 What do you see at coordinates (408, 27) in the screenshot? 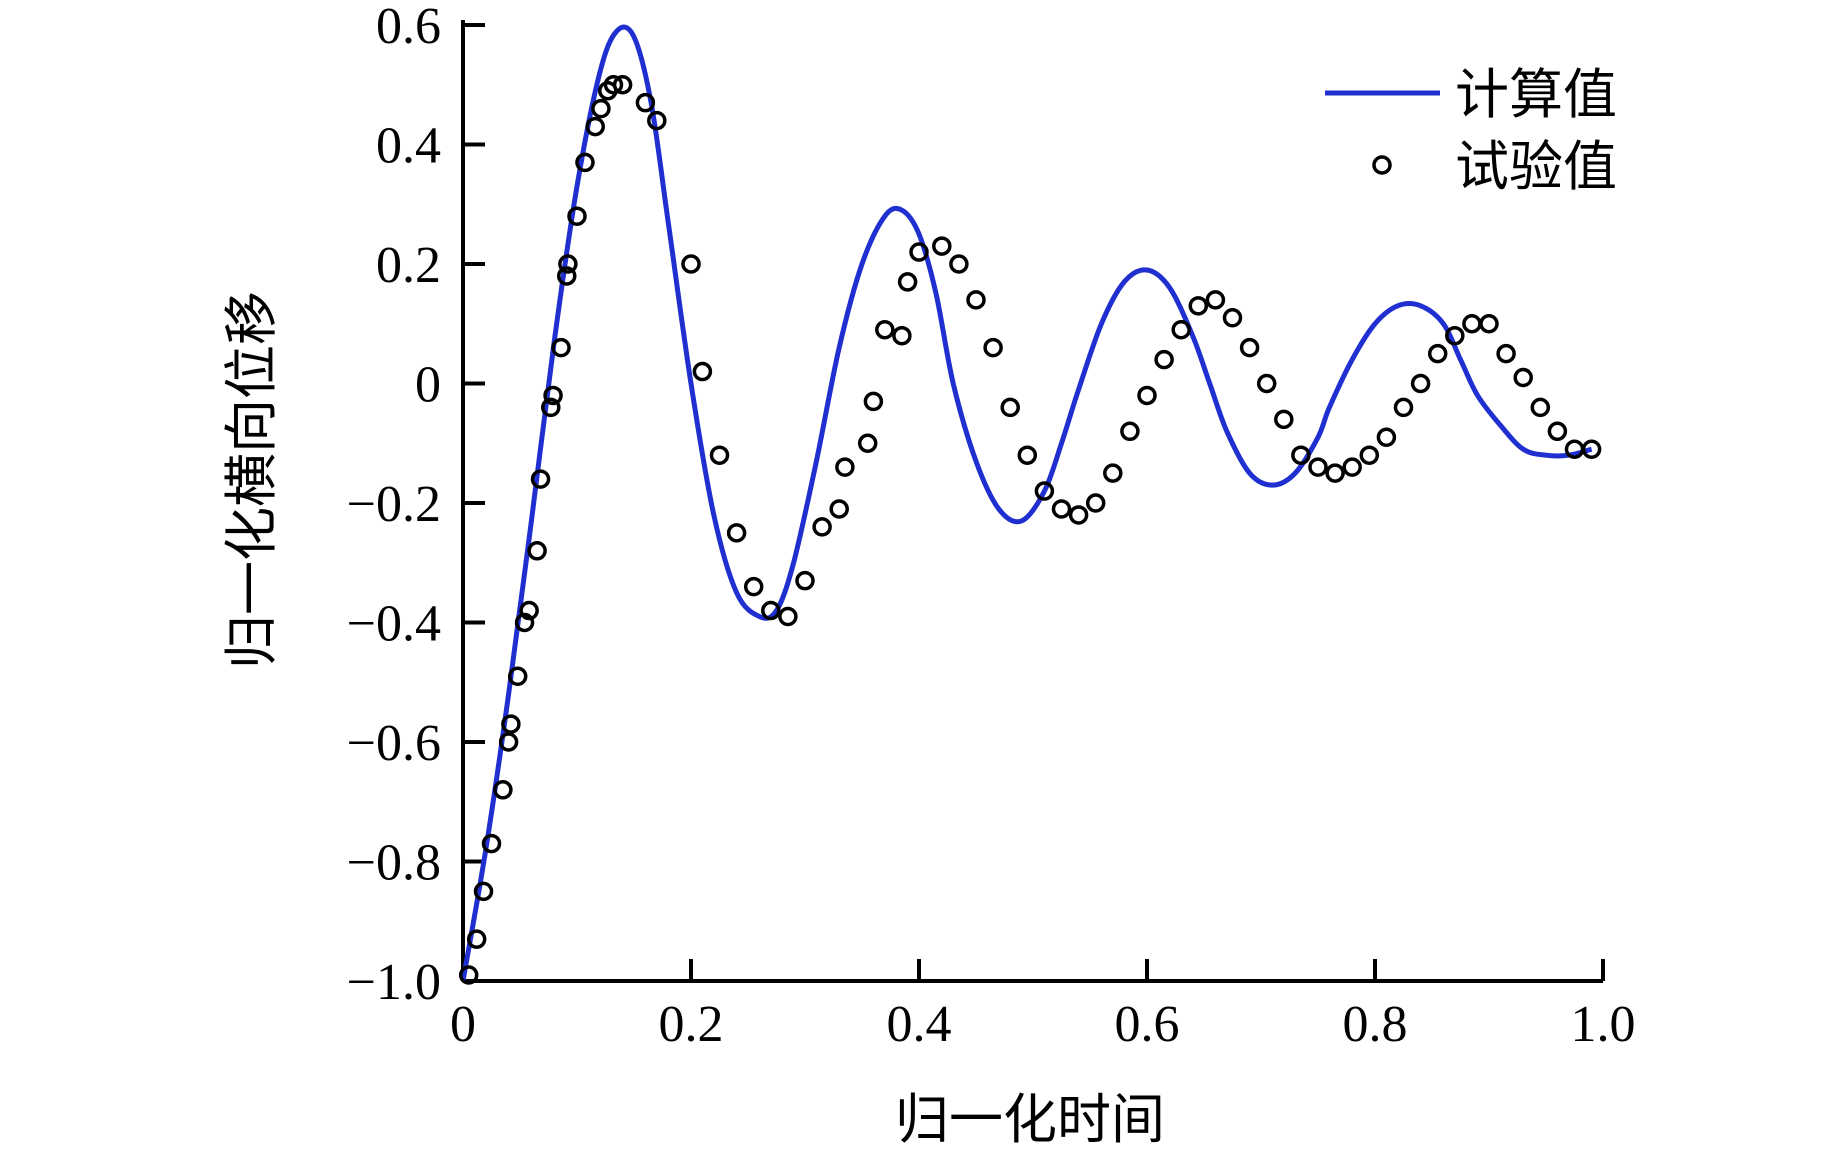
I see `y-tick-label: 0.6` at bounding box center [408, 27].